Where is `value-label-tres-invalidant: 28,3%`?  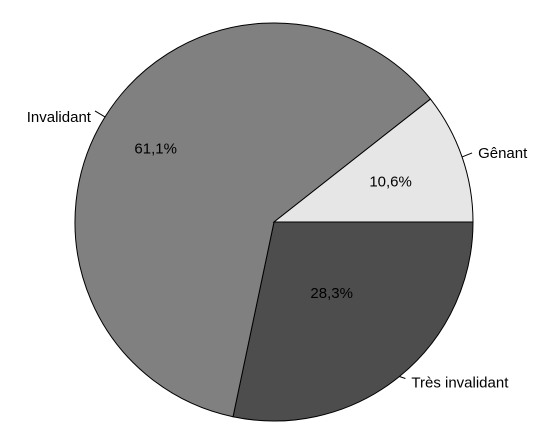
value-label-tres-invalidant: 28,3% is located at coordinates (331, 293).